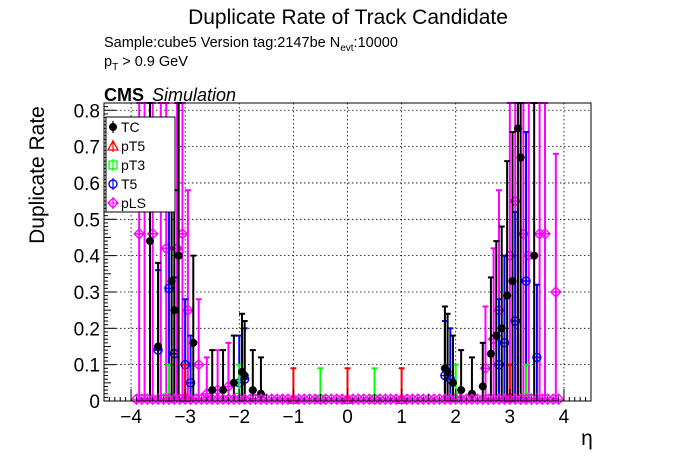  What do you see at coordinates (347, 417) in the screenshot?
I see `x-tick-label: 0` at bounding box center [347, 417].